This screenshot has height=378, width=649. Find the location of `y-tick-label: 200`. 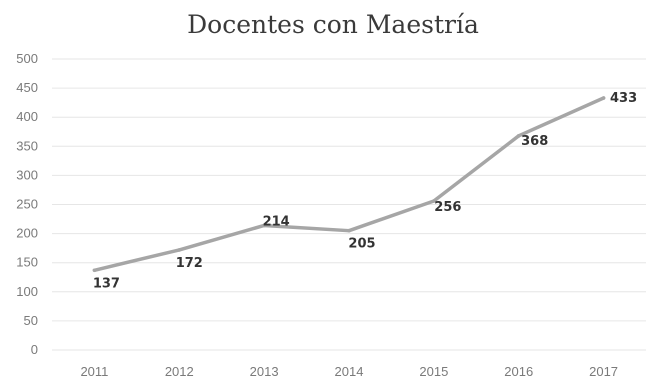

y-tick-label: 200 is located at coordinates (27, 233).